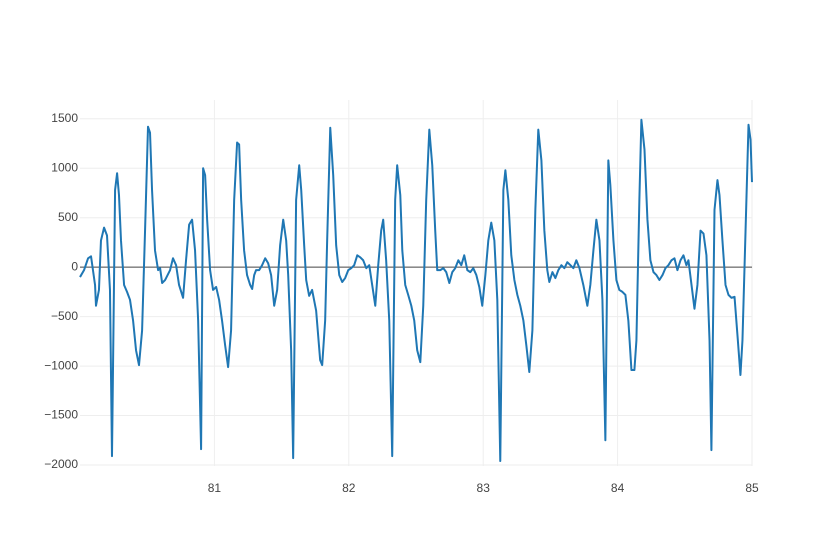  What do you see at coordinates (64, 118) in the screenshot?
I see `y-tick-label: 1500` at bounding box center [64, 118].